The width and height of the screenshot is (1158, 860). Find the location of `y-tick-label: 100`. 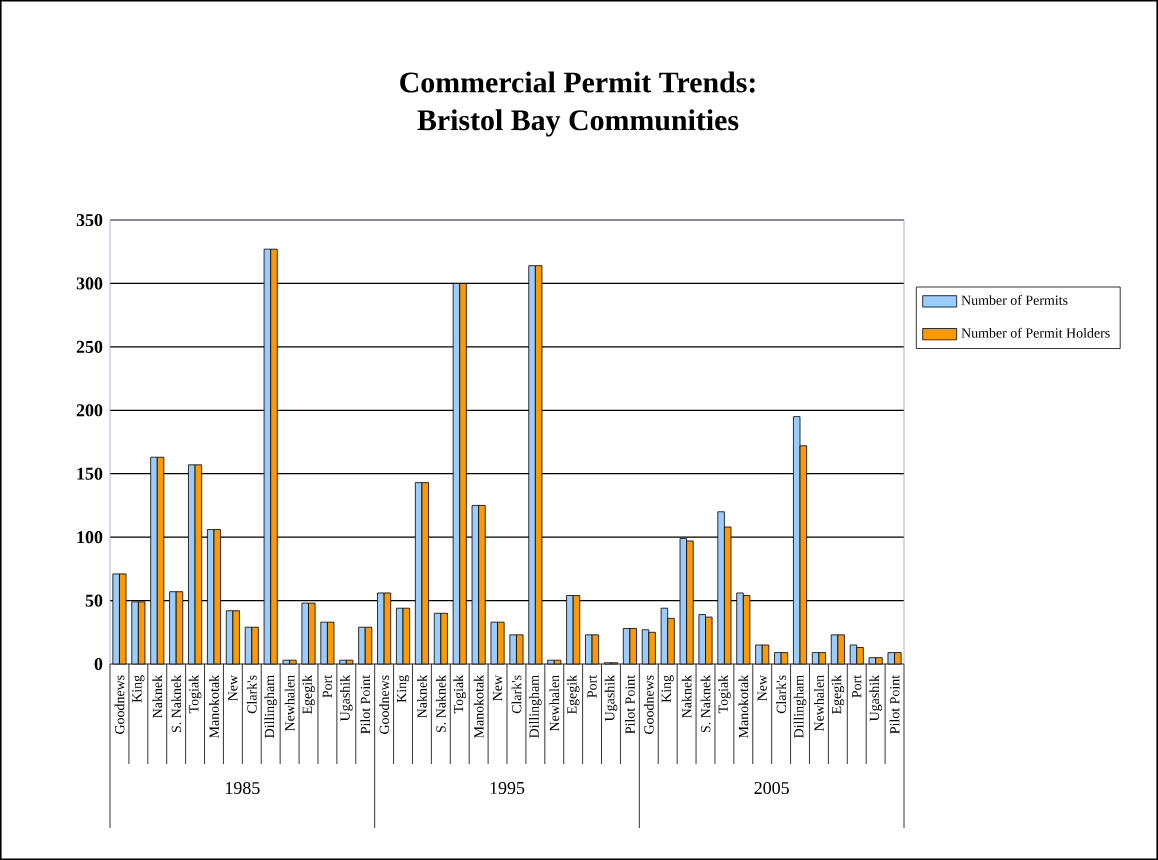

y-tick-label: 100 is located at coordinates (90, 537).